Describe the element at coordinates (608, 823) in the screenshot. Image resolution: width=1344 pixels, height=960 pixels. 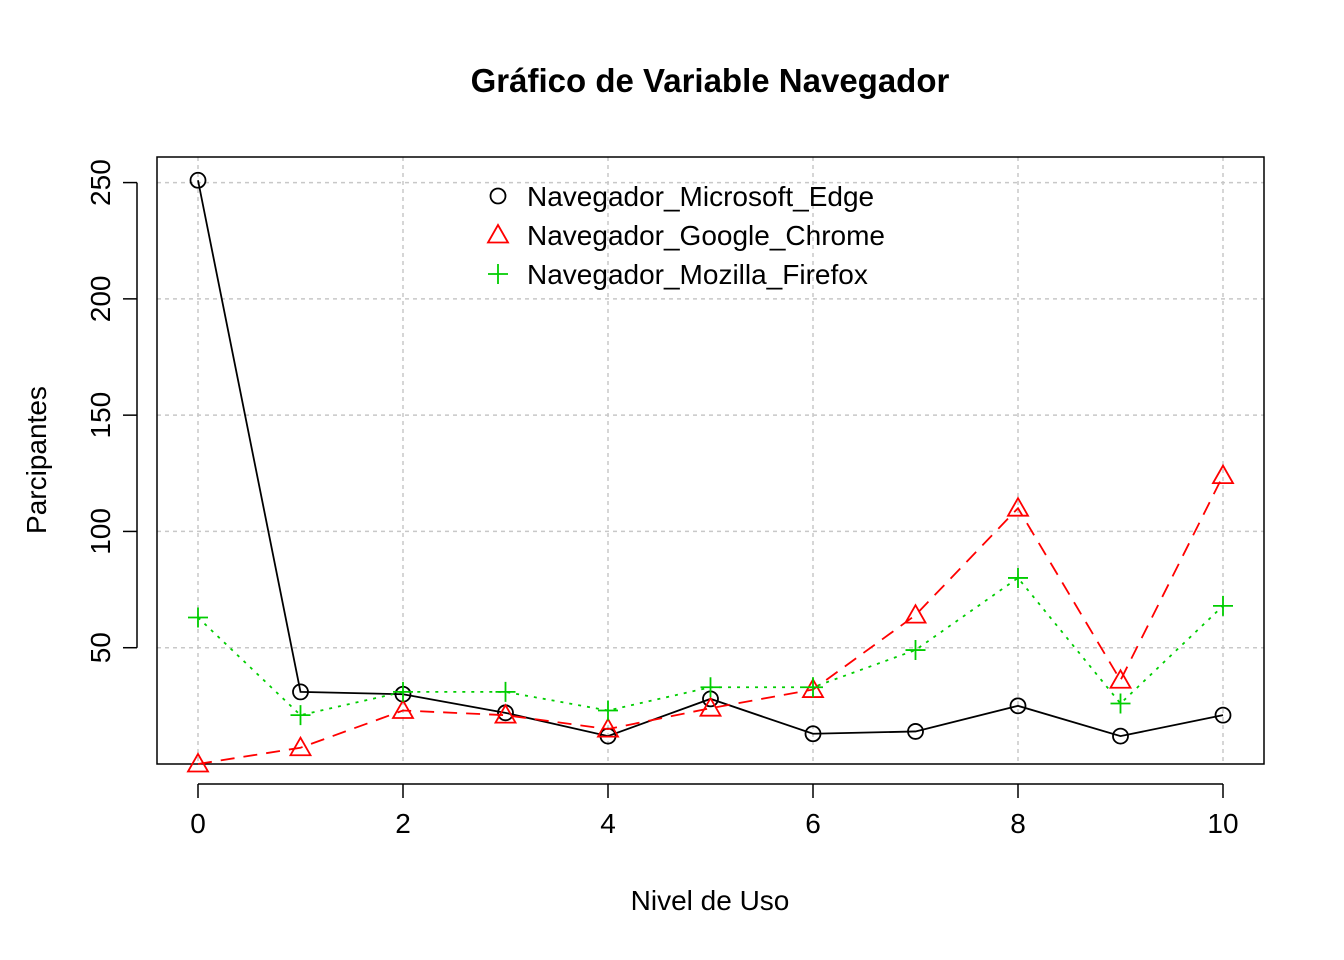
I see `x-tick-label: 4` at that location.